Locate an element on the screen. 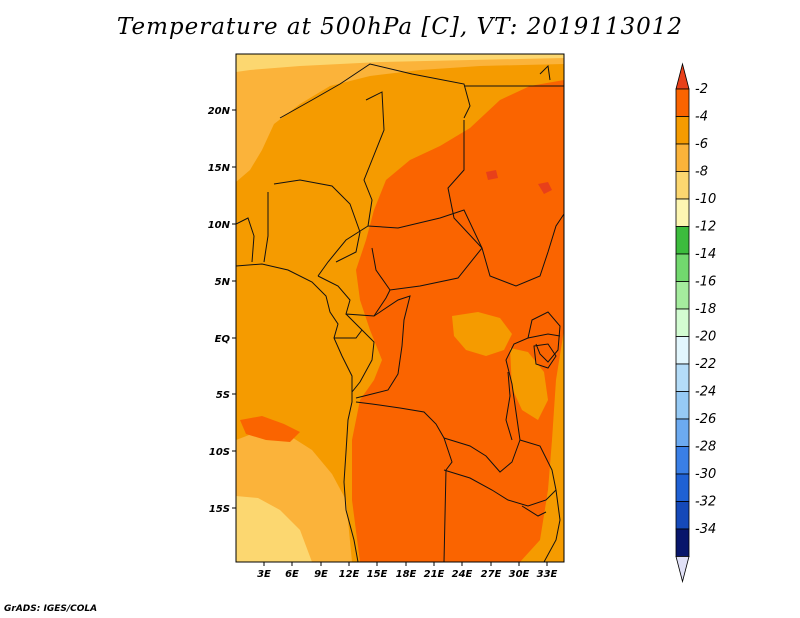  border-gabon is located at coordinates (348, 334).